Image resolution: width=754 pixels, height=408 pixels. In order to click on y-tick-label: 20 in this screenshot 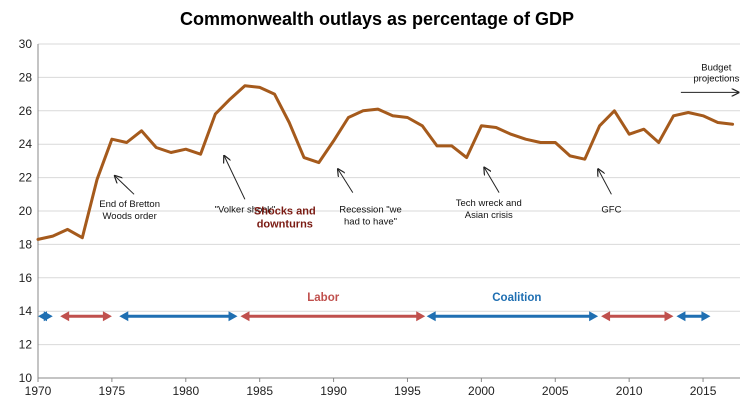, I will do `click(26, 211)`.